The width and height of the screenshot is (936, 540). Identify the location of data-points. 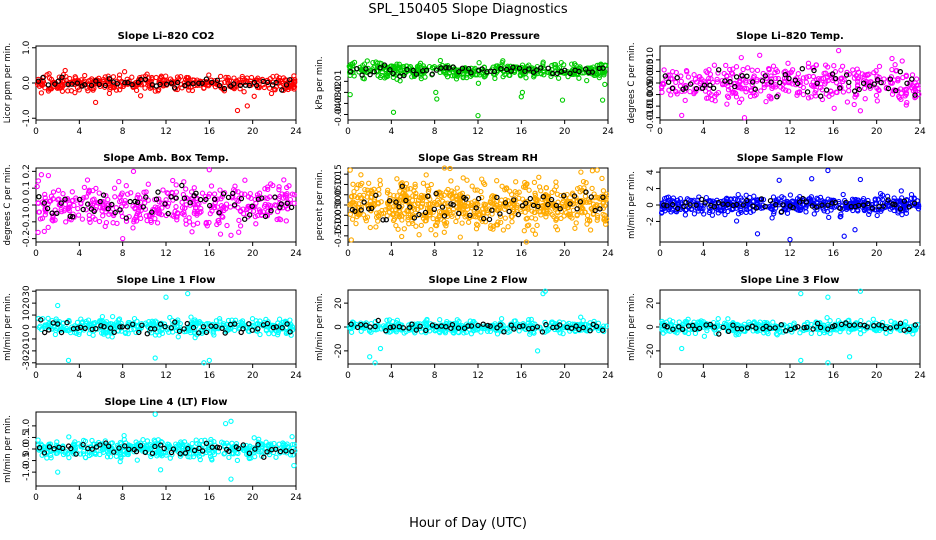
(790, 327).